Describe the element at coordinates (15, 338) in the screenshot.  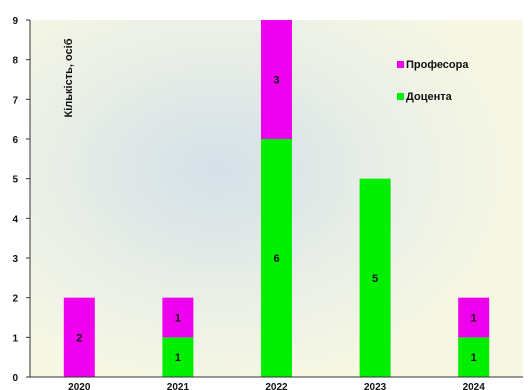
I see `y-tick-label: 1` at that location.